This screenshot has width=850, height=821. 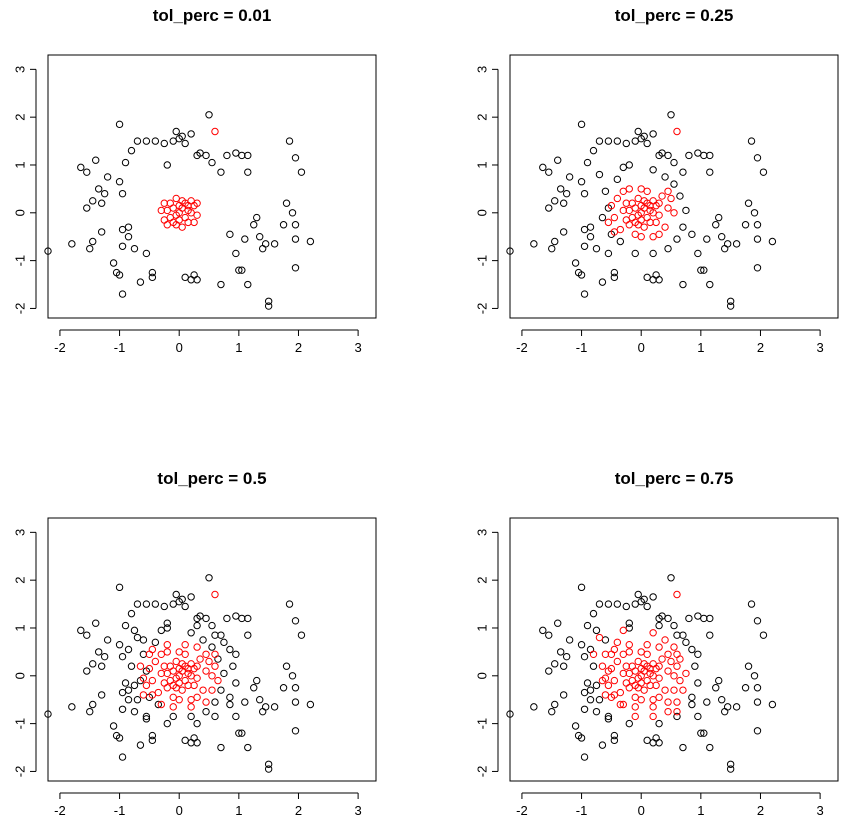 What do you see at coordinates (238, 347) in the screenshot?
I see `x-tick-label: 1` at bounding box center [238, 347].